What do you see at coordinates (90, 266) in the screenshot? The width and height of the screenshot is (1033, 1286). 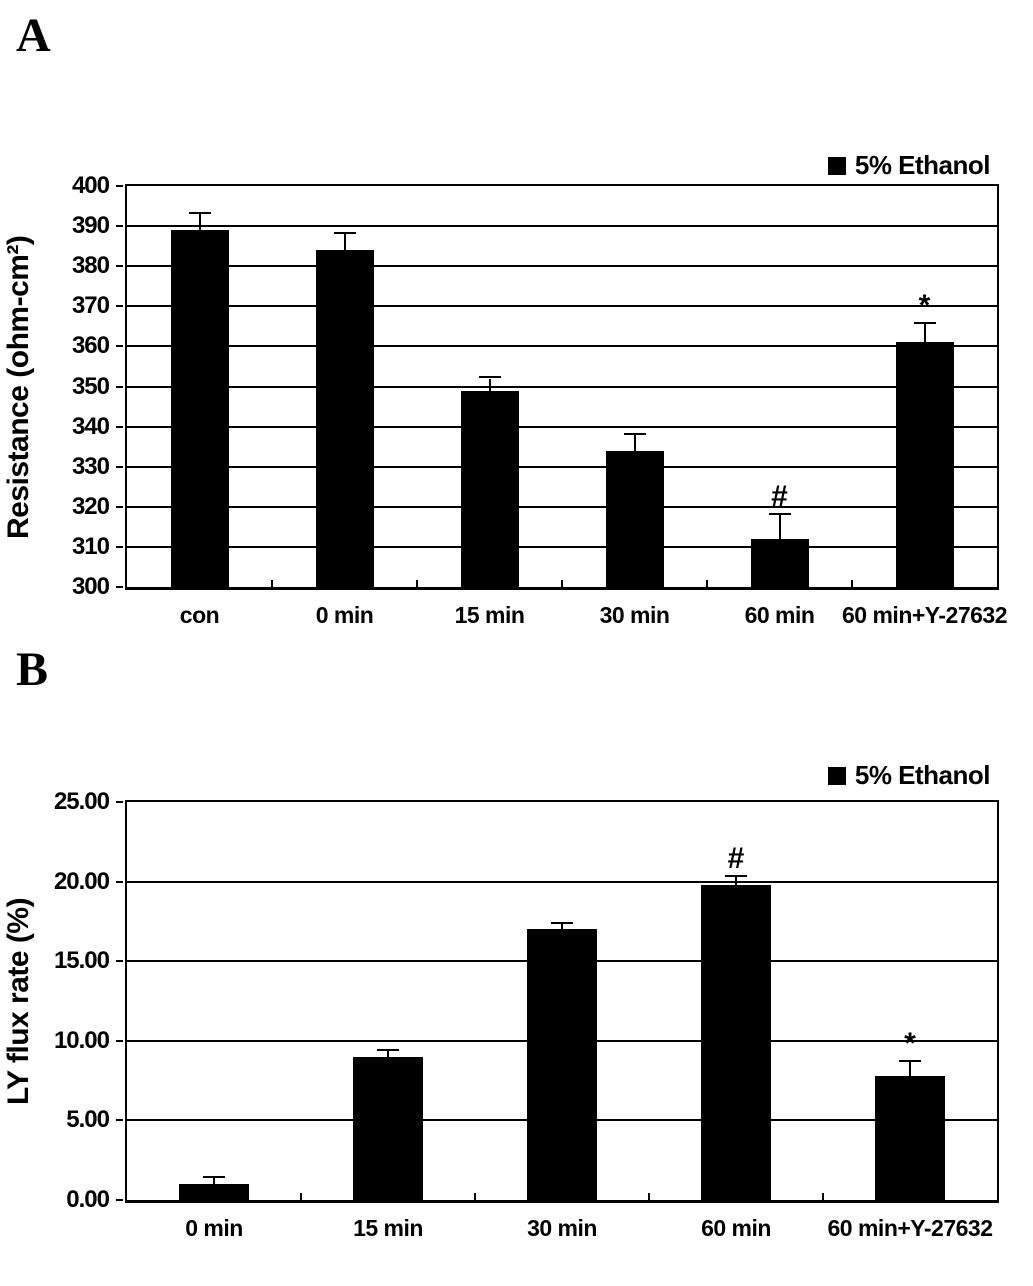 I see `y-tick-label: 380` at bounding box center [90, 266].